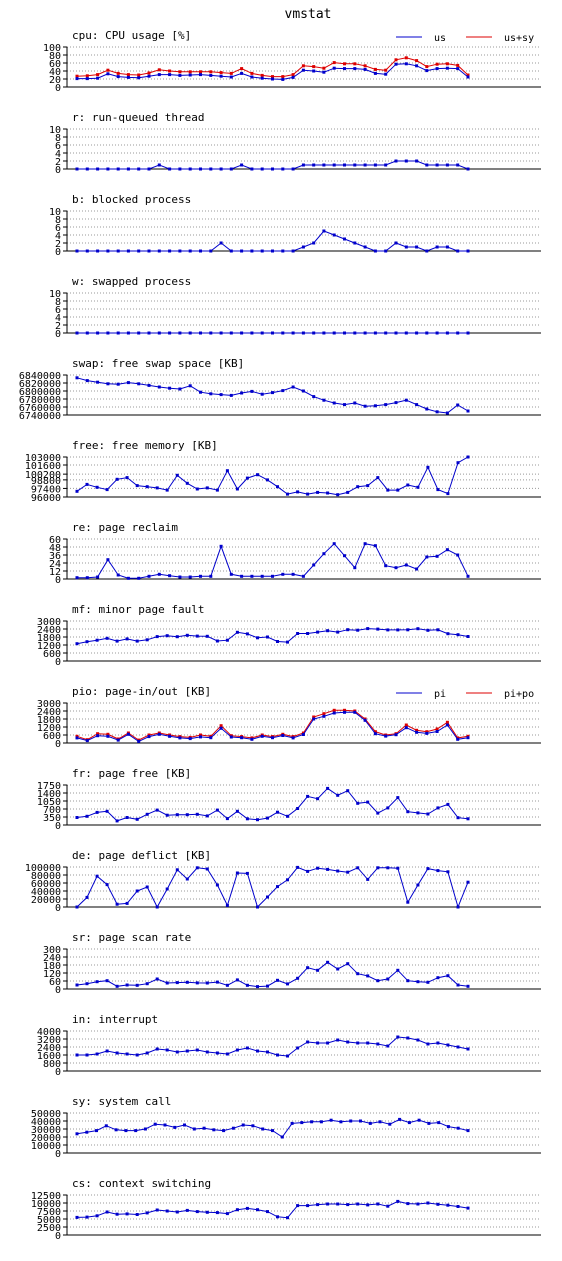 The width and height of the screenshot is (562, 1261). I want to click on y-tick-label: 1200, so click(49, 646).